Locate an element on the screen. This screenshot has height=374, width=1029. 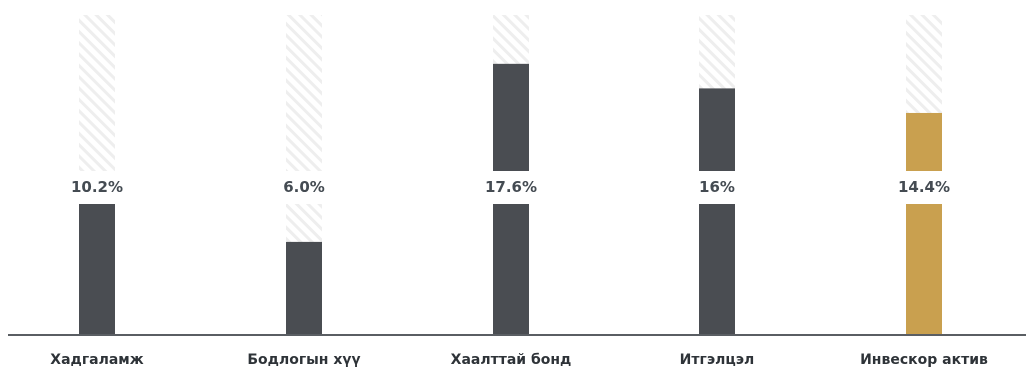
data-label: 16% is located at coordinates (717, 187).